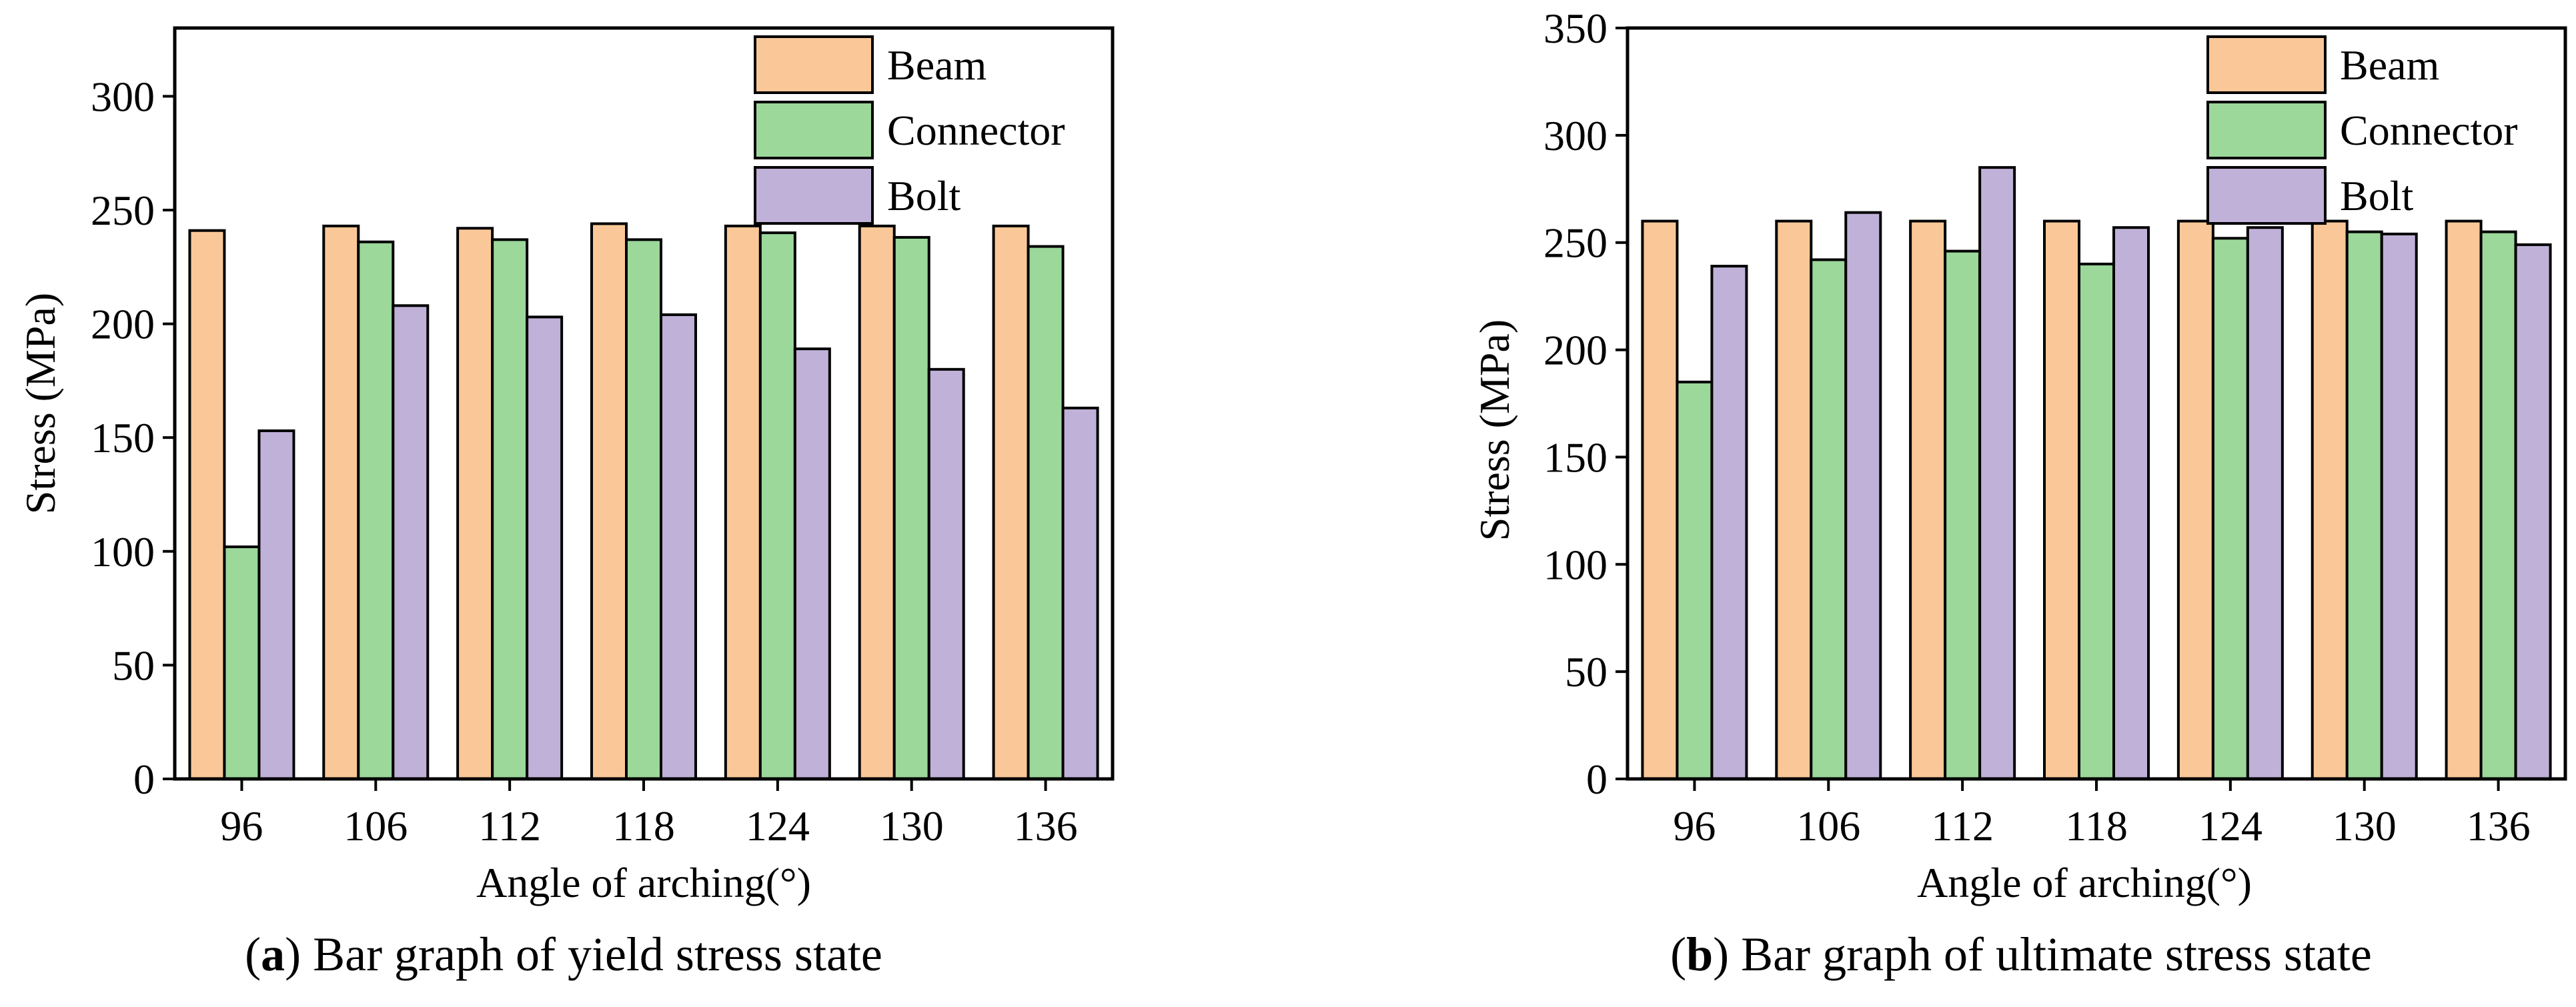 This screenshot has width=2576, height=1007. Describe the element at coordinates (123, 210) in the screenshot. I see `y-tick-label-a-250: 250` at that location.